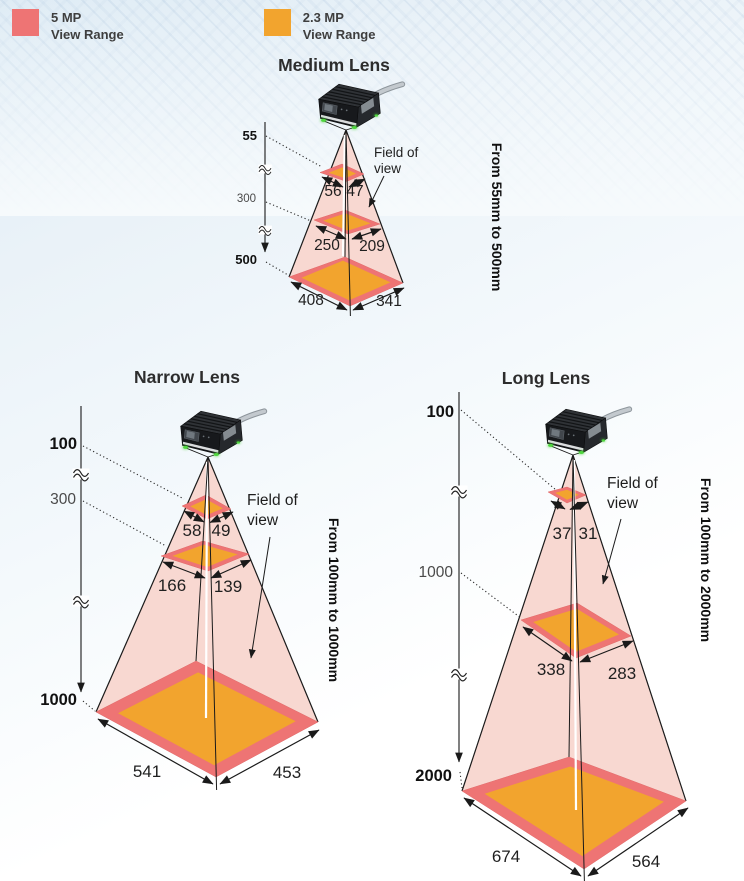 The image size is (744, 881). What do you see at coordinates (354, 191) in the screenshot?
I see `dim-23mp-near: 47` at bounding box center [354, 191].